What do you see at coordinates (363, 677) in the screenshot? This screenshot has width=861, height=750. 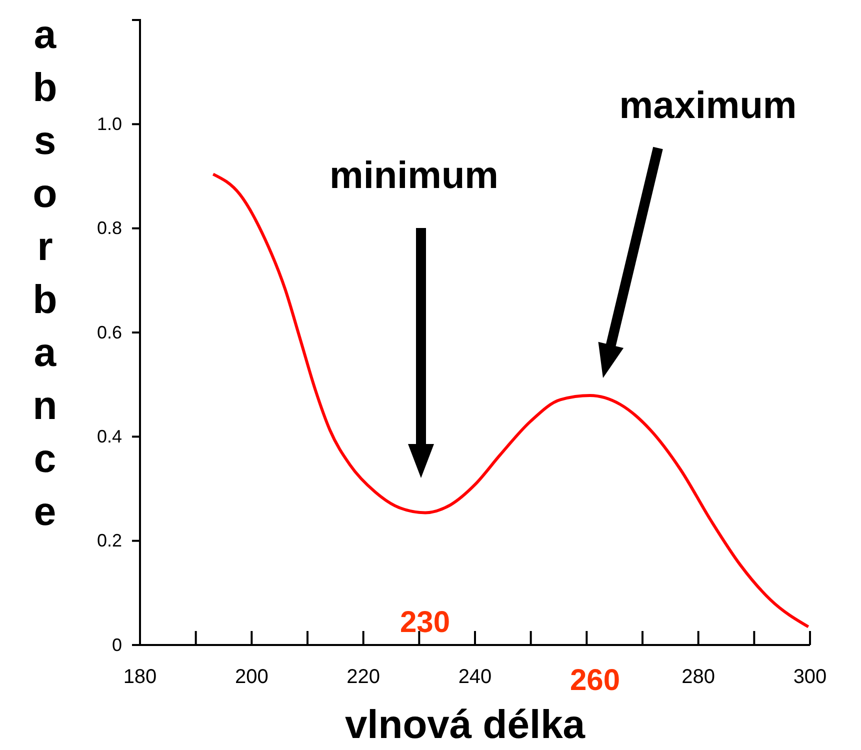 I see `x-tick-label: 220` at bounding box center [363, 677].